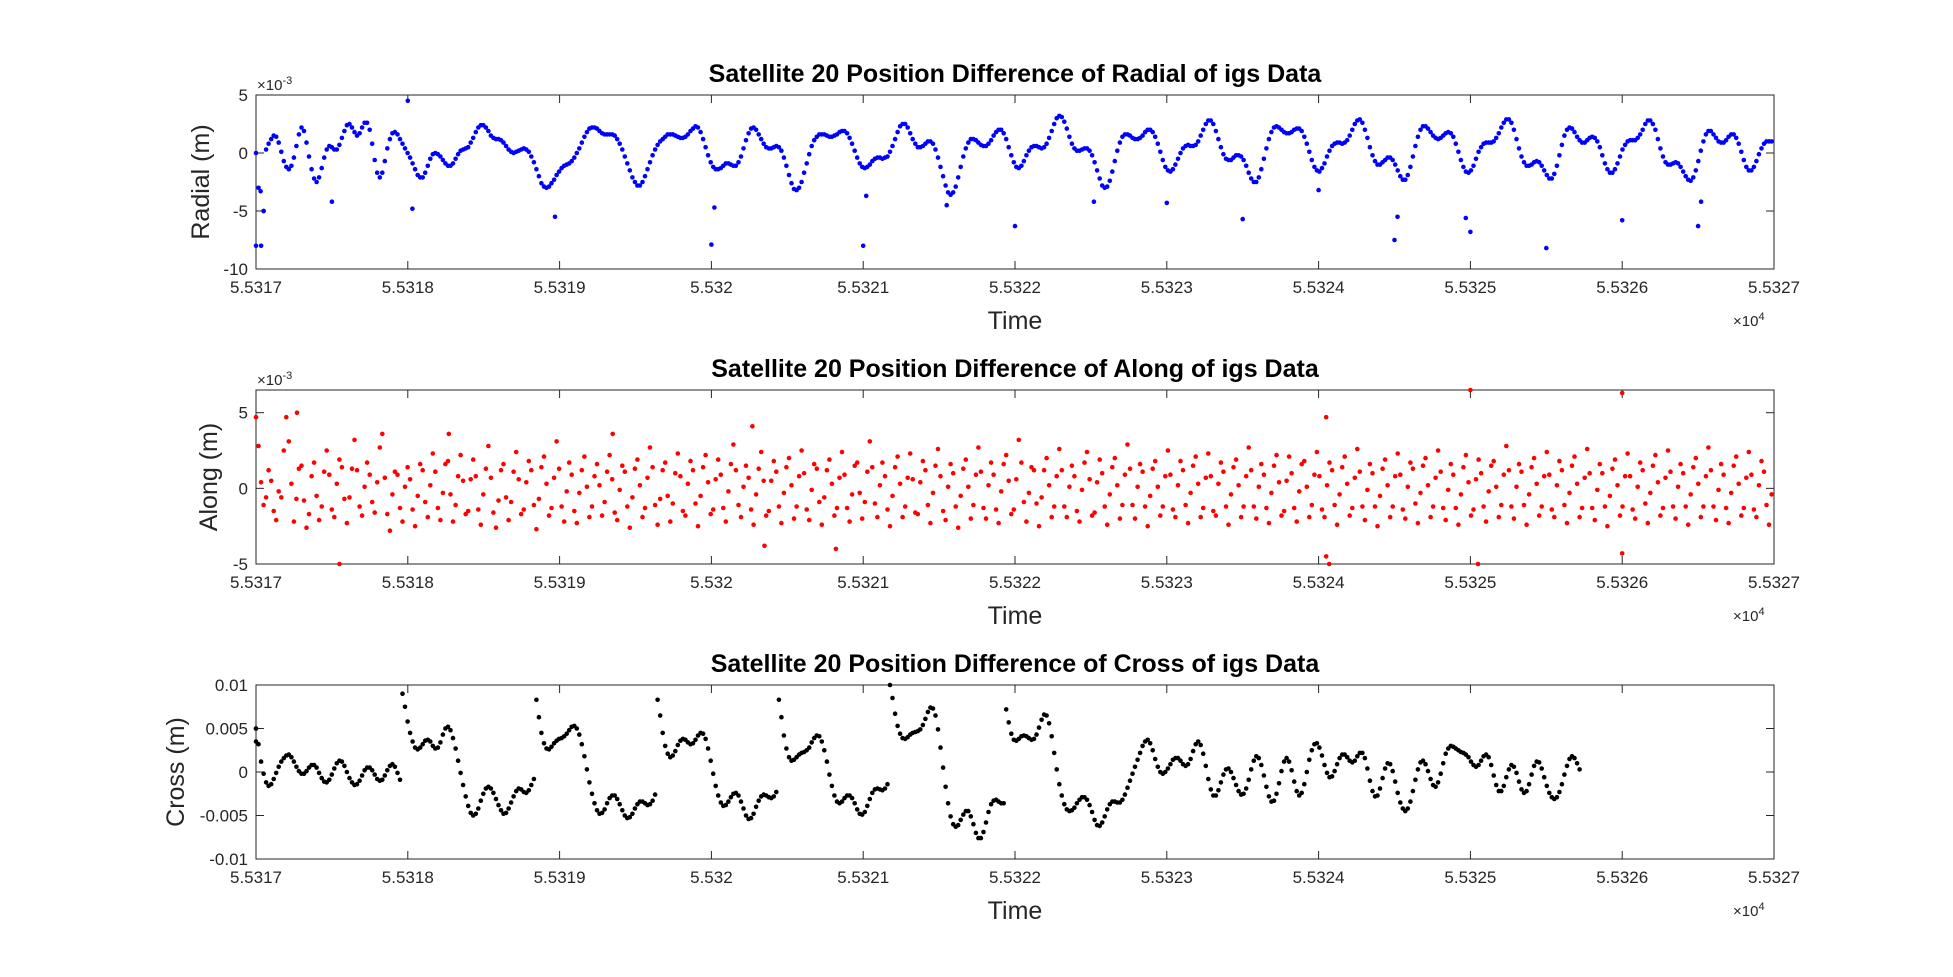 This screenshot has height=977, width=1953. Describe the element at coordinates (1749, 615) in the screenshot. I see `svg-text: ×10⁴` at that location.